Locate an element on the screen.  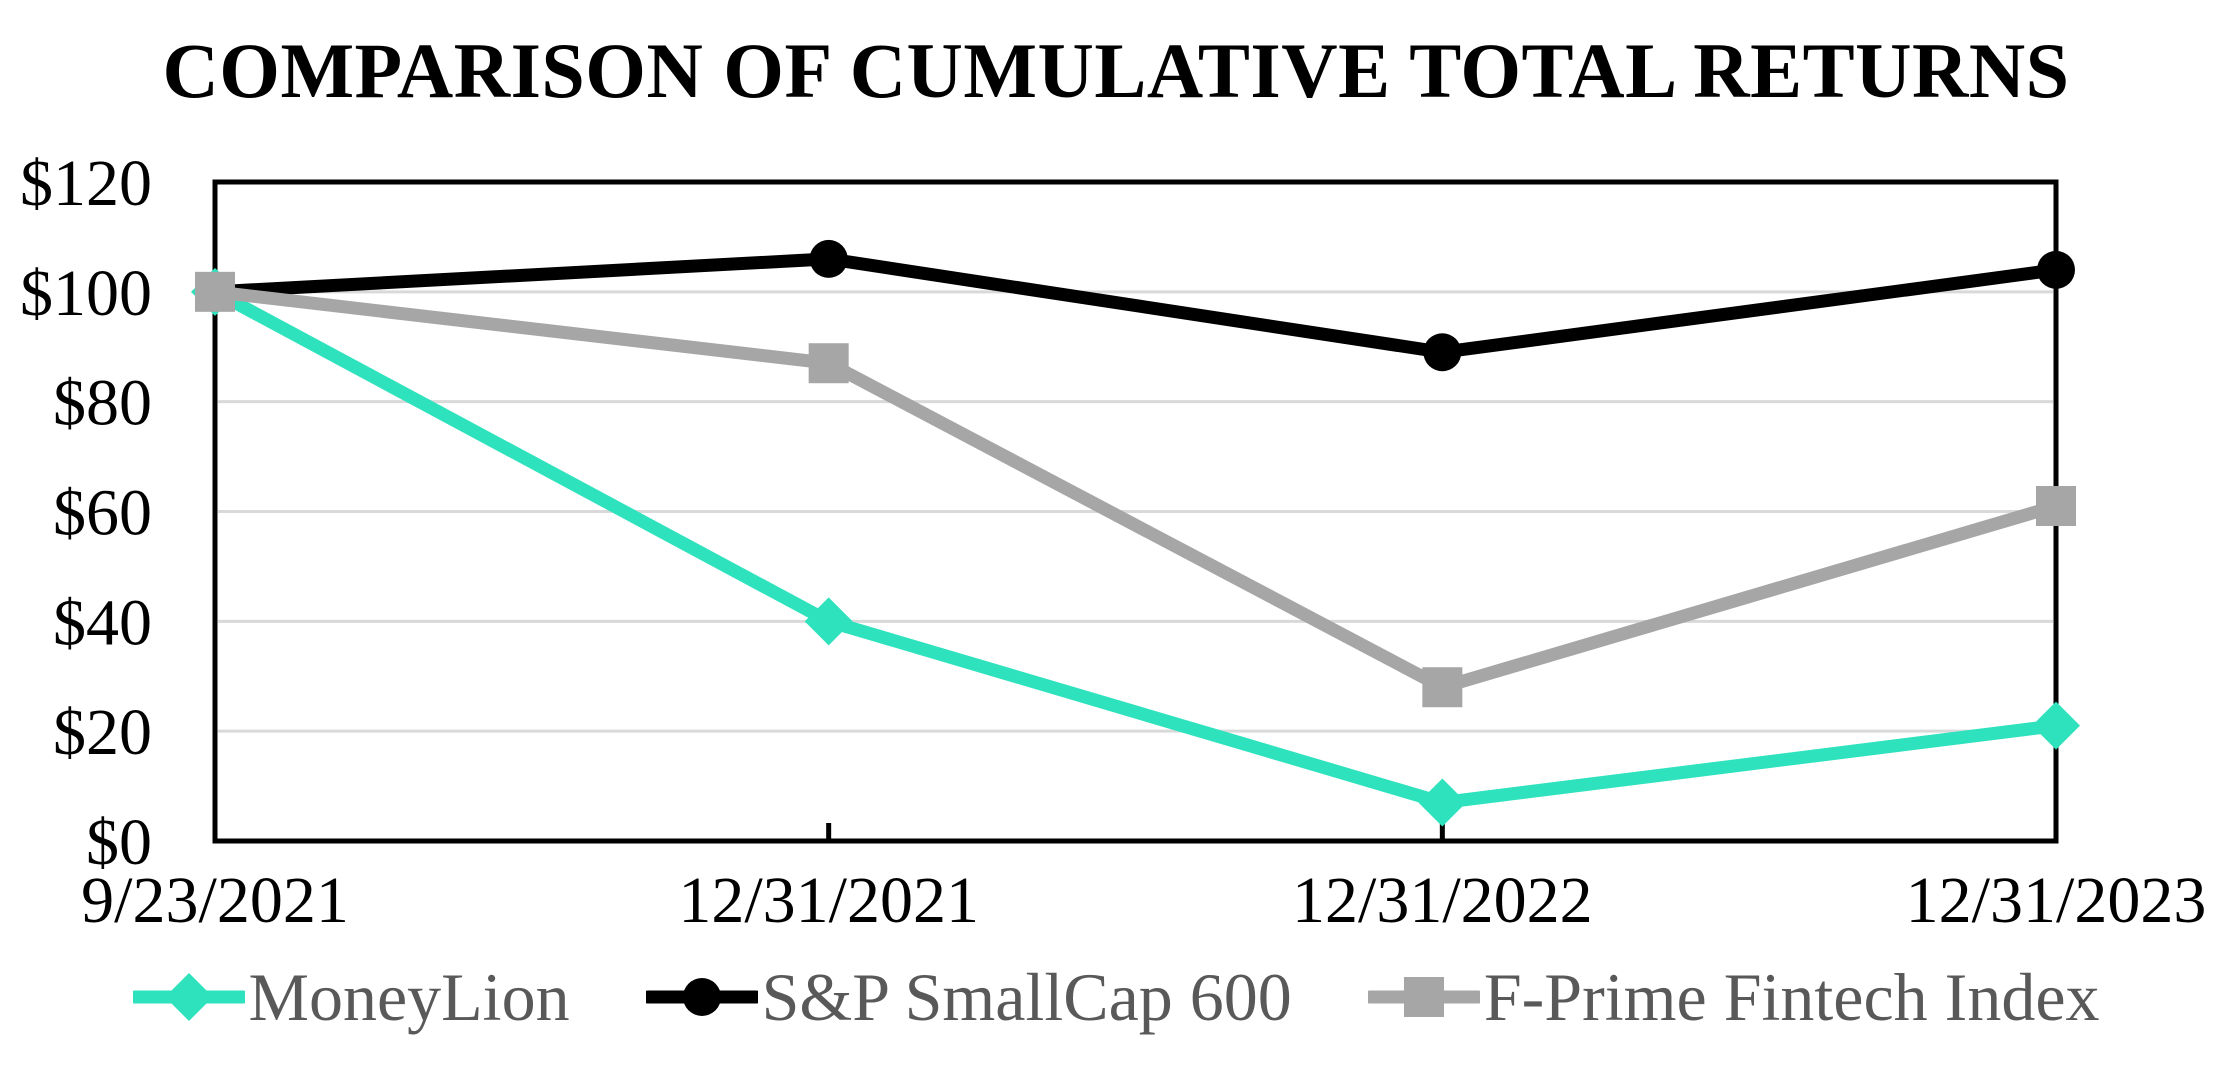
y-axis-label-60: $60 is located at coordinates (102, 513).